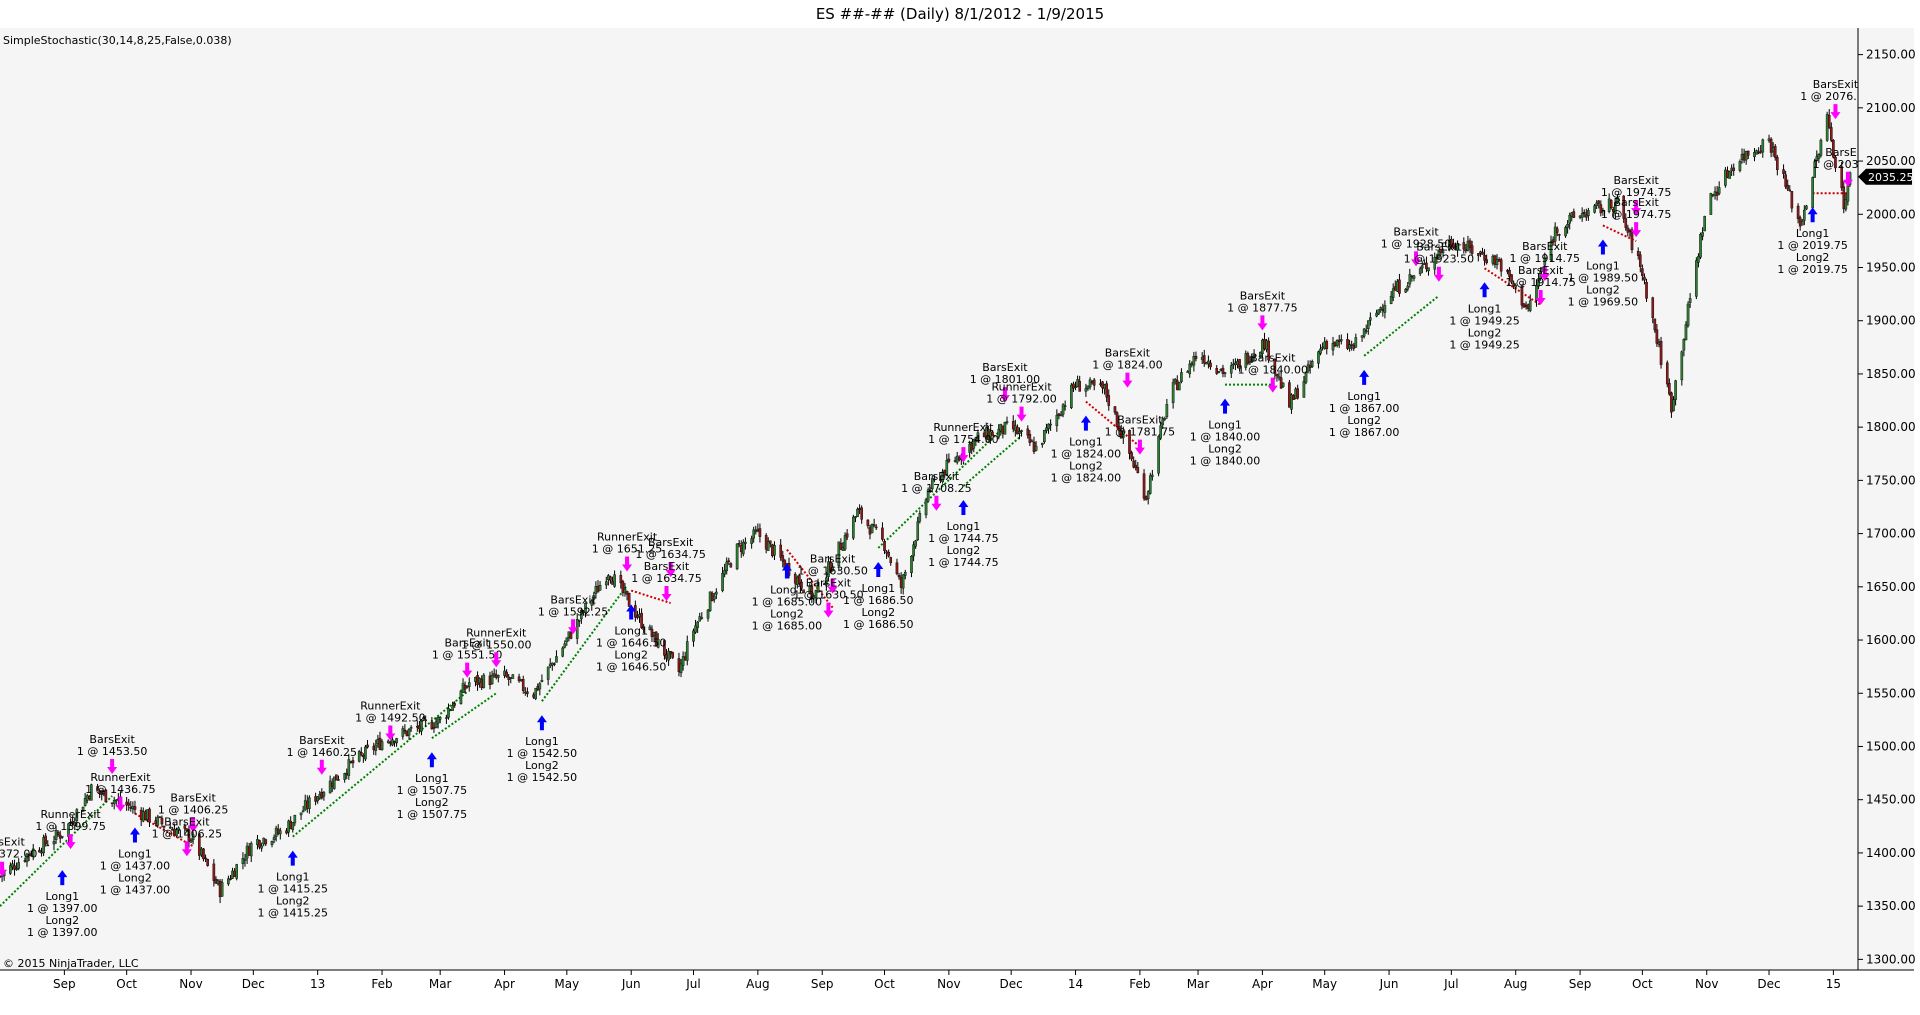 The width and height of the screenshot is (1920, 1015). I want to click on y-tick-label: 1500.00, so click(1891, 746).